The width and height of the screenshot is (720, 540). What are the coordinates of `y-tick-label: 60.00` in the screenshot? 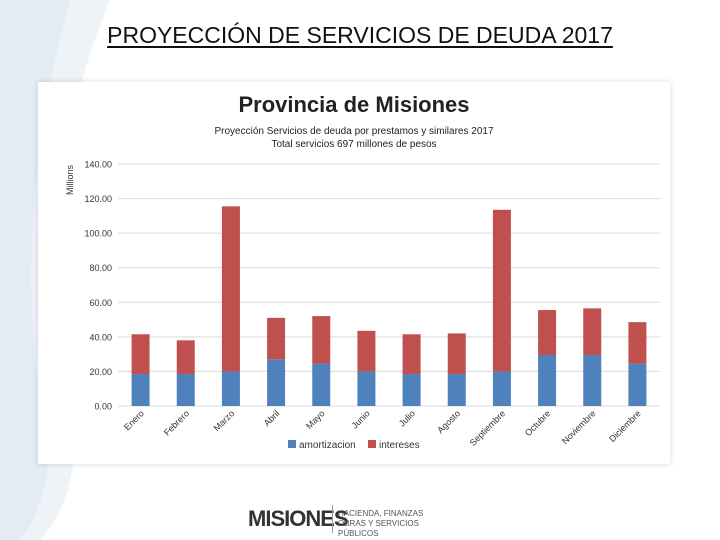 It's located at (100, 303).